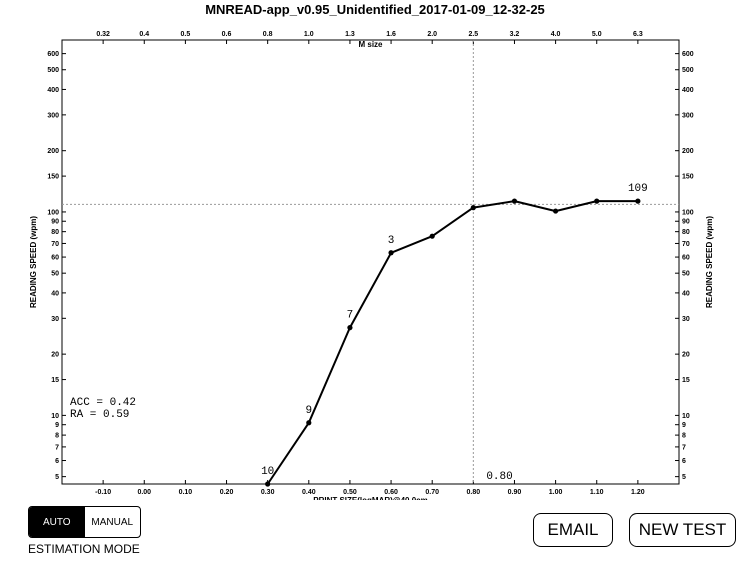  Describe the element at coordinates (53, 177) in the screenshot. I see `y-tick-label: 150` at that location.